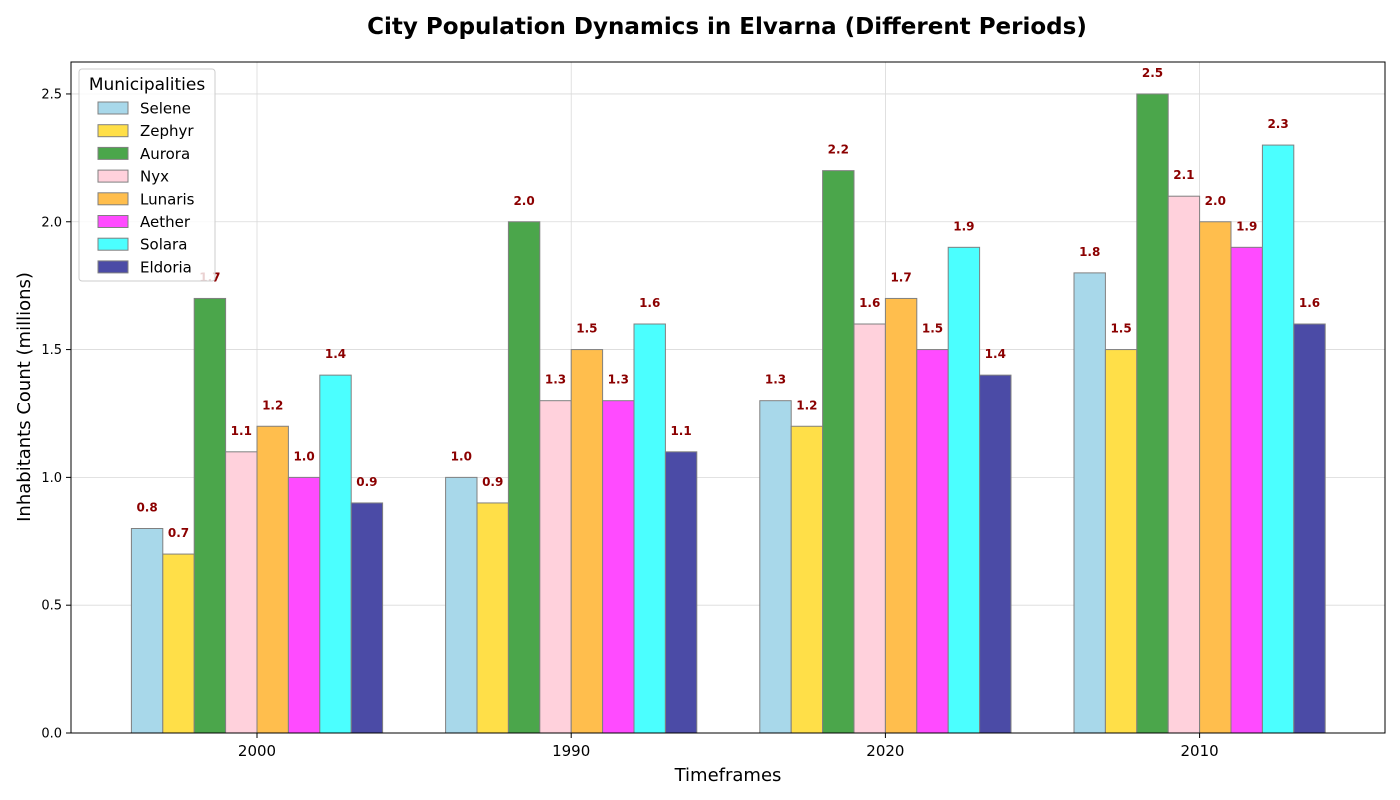 This screenshot has height=800, width=1400. What do you see at coordinates (461, 605) in the screenshot?
I see `bar-selene-1990` at bounding box center [461, 605].